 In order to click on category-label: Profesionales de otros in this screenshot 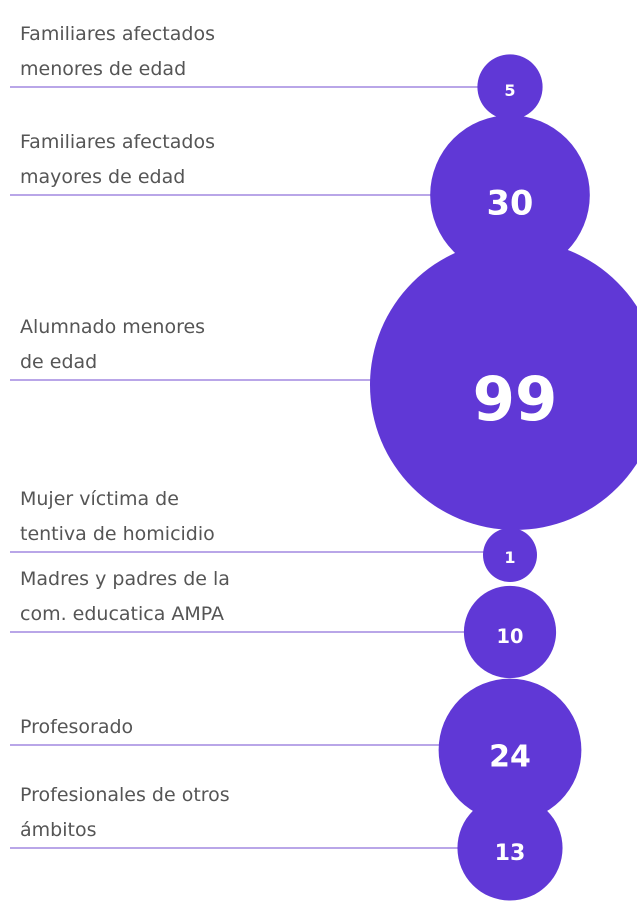, I will do `click(125, 795)`.